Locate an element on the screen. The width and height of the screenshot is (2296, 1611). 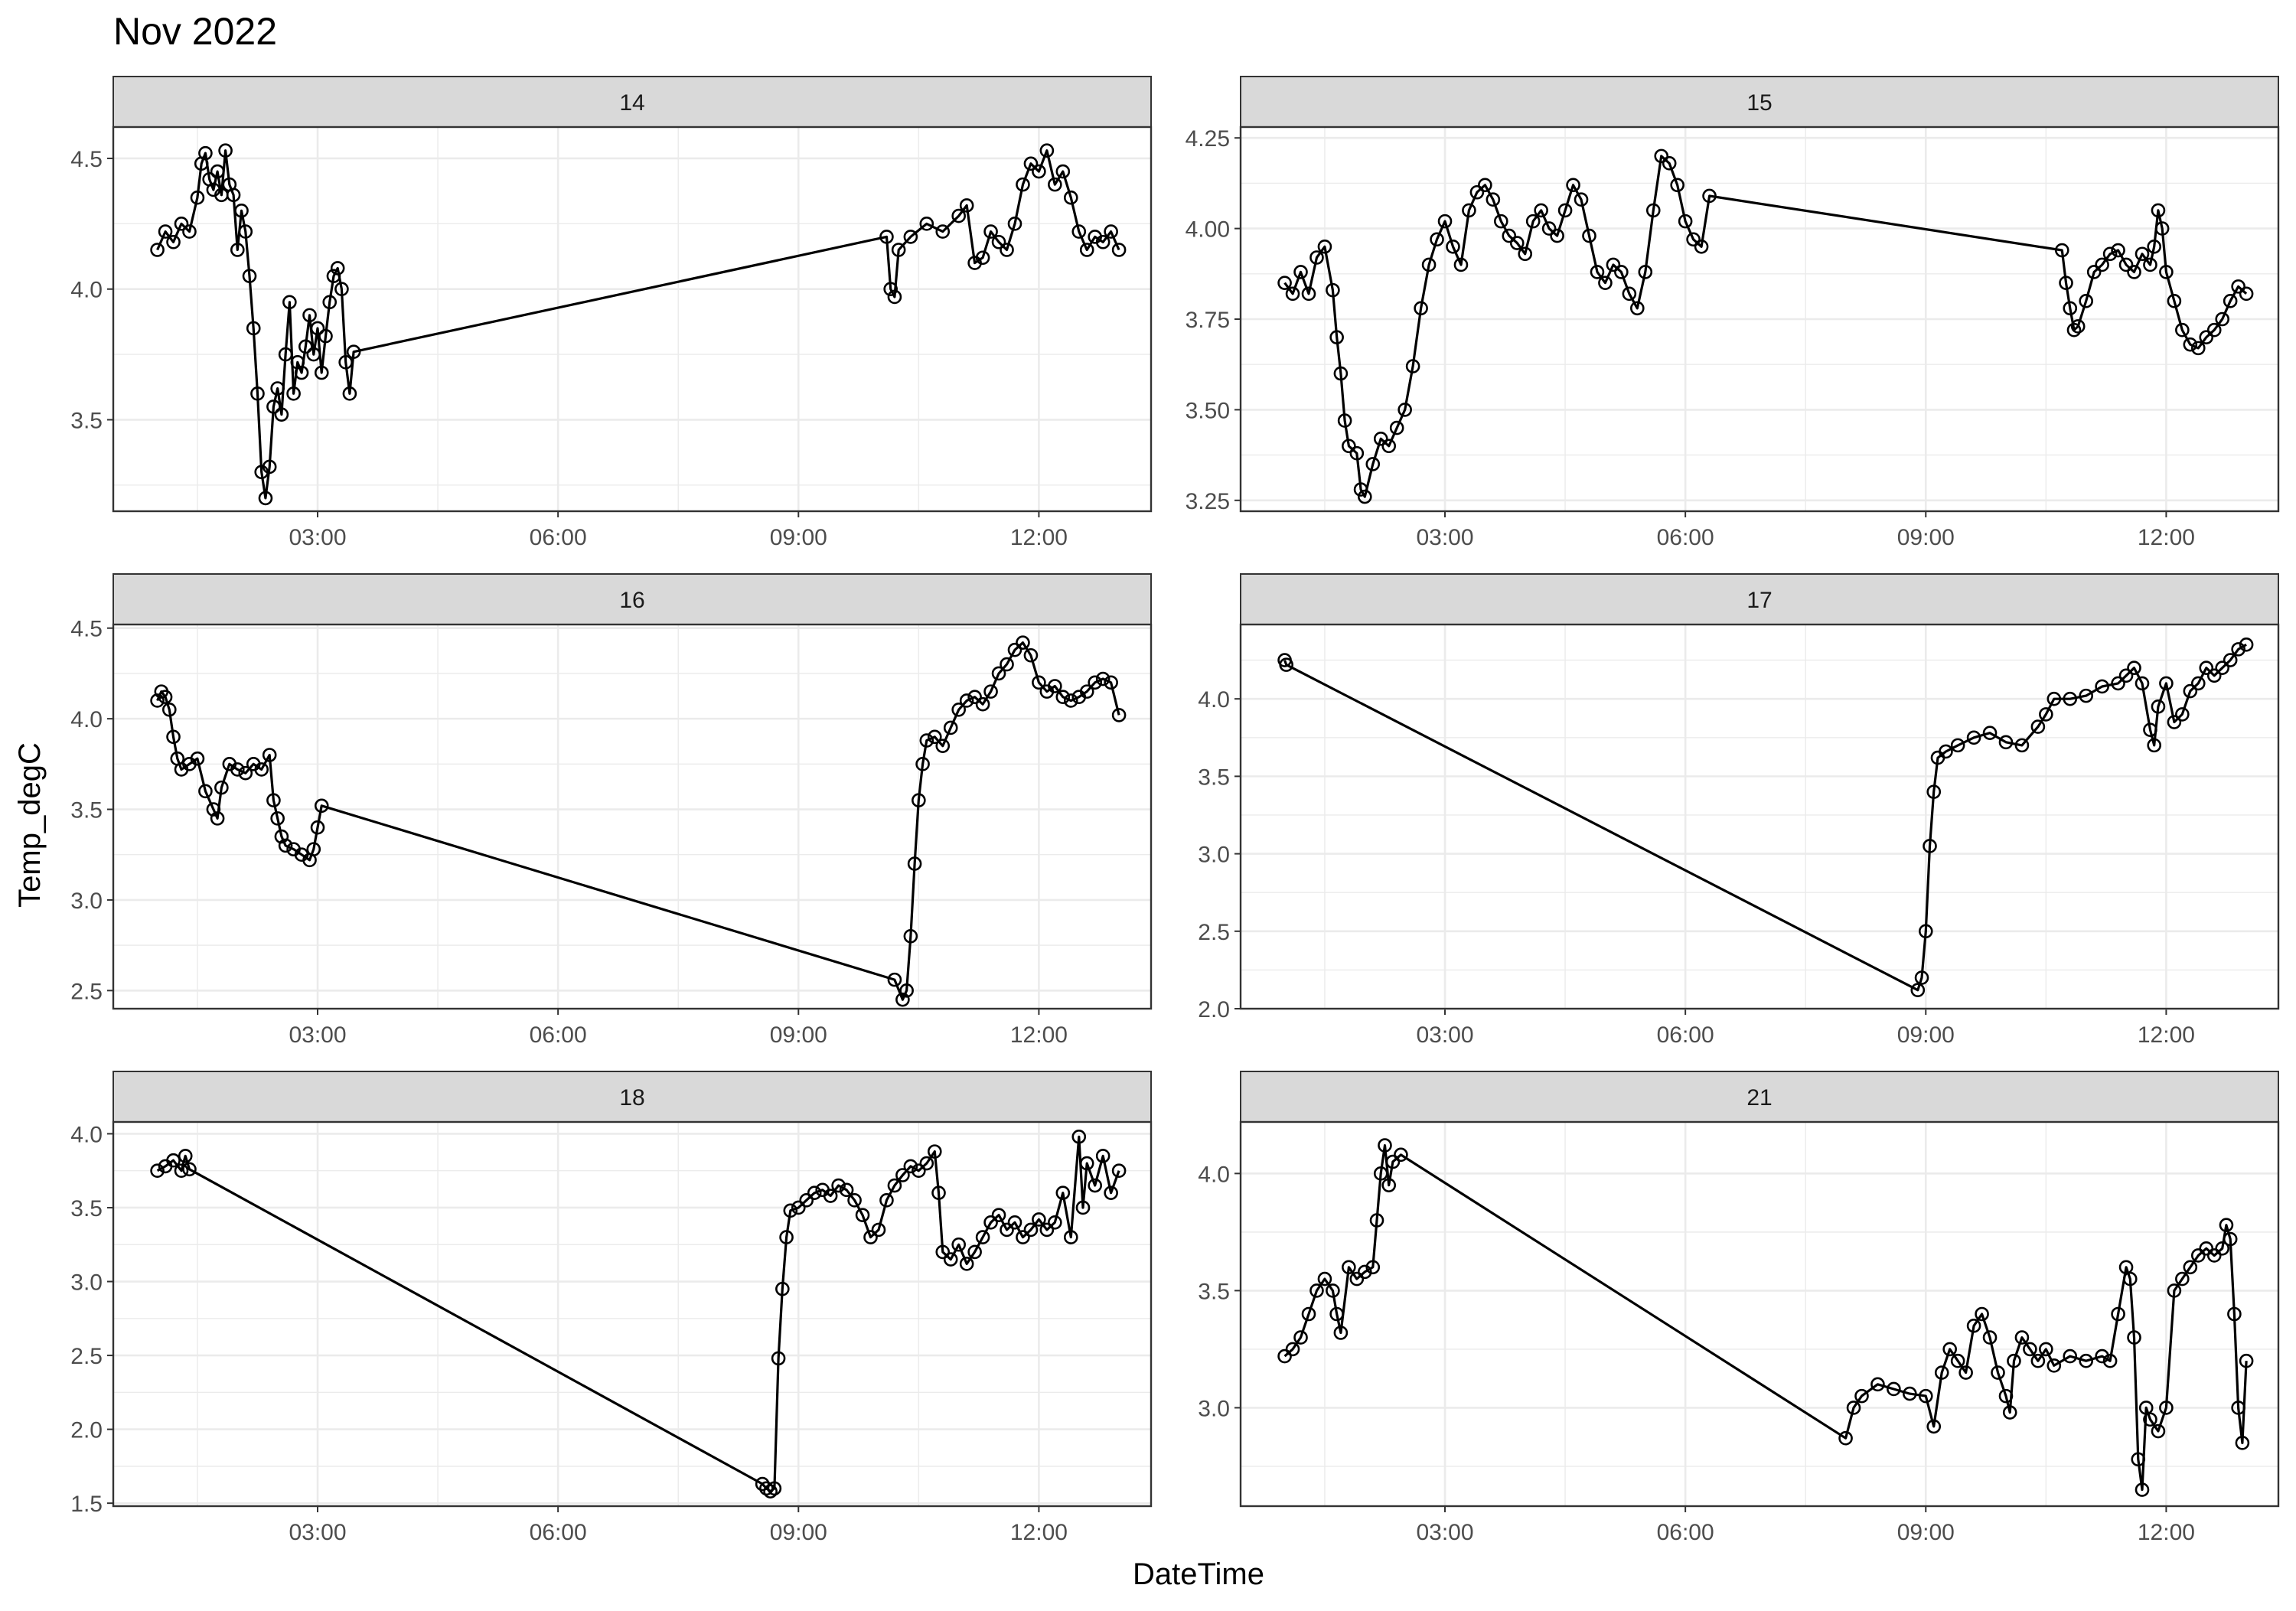
y-tick-label: 3.50 is located at coordinates (1208, 410).